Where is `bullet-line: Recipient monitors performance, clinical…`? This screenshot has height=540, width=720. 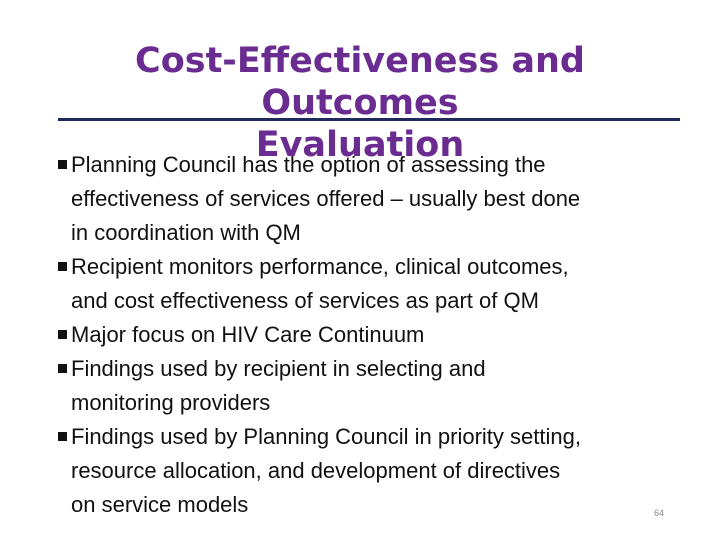 bullet-line: Recipient monitors performance, clinical… is located at coordinates (320, 266).